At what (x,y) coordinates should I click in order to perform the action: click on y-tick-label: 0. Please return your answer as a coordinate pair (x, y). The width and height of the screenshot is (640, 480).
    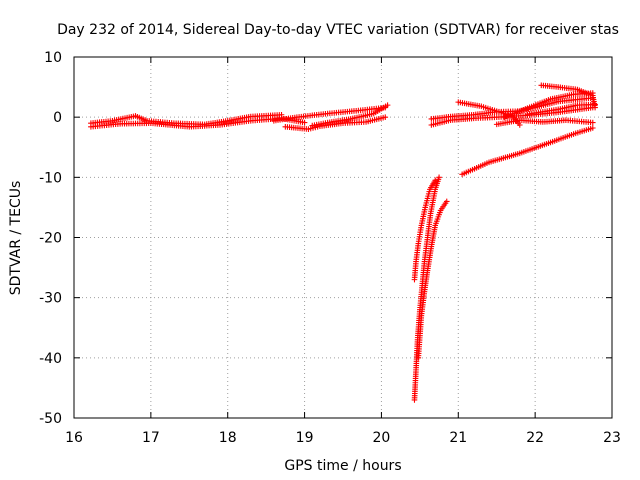
    Looking at the image, I should click on (57, 118).